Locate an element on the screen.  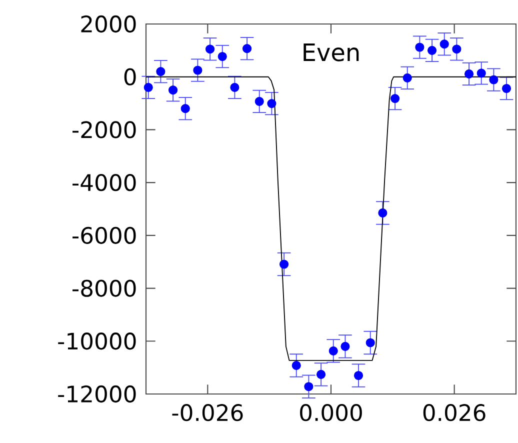
y-tick-label: 2000 is located at coordinates (108, 24).